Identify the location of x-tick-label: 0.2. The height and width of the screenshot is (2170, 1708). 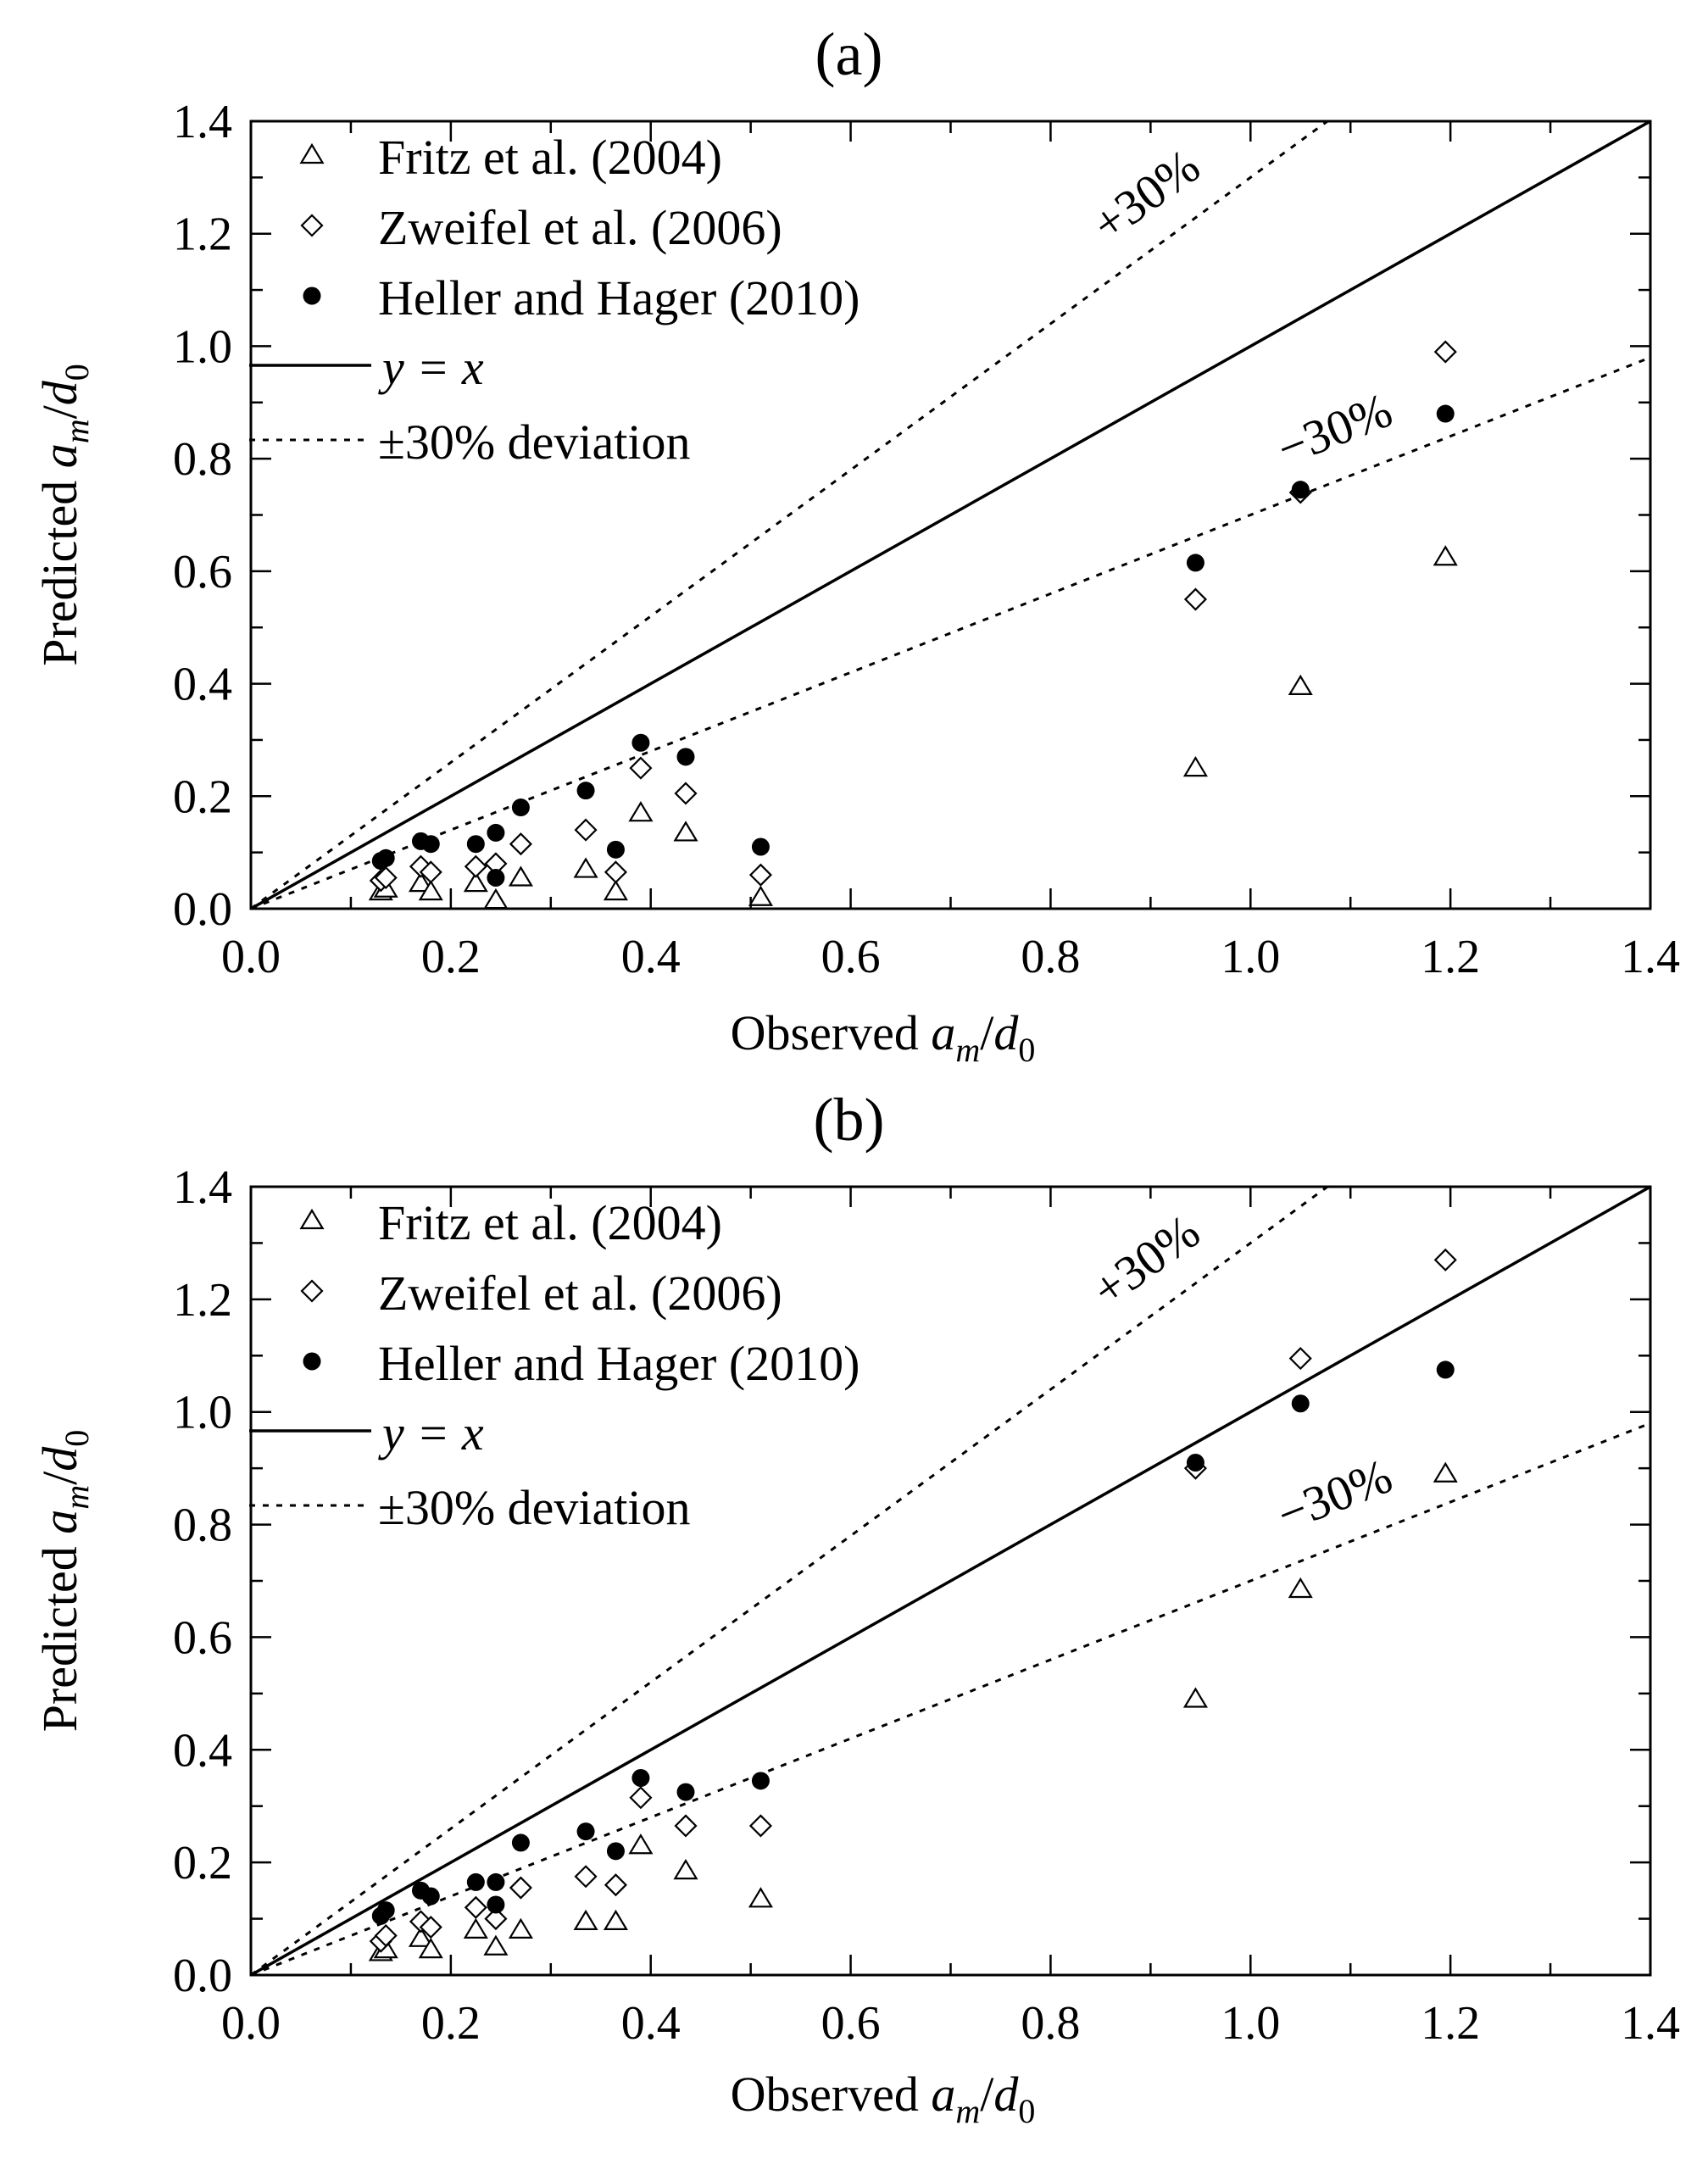
(451, 2023).